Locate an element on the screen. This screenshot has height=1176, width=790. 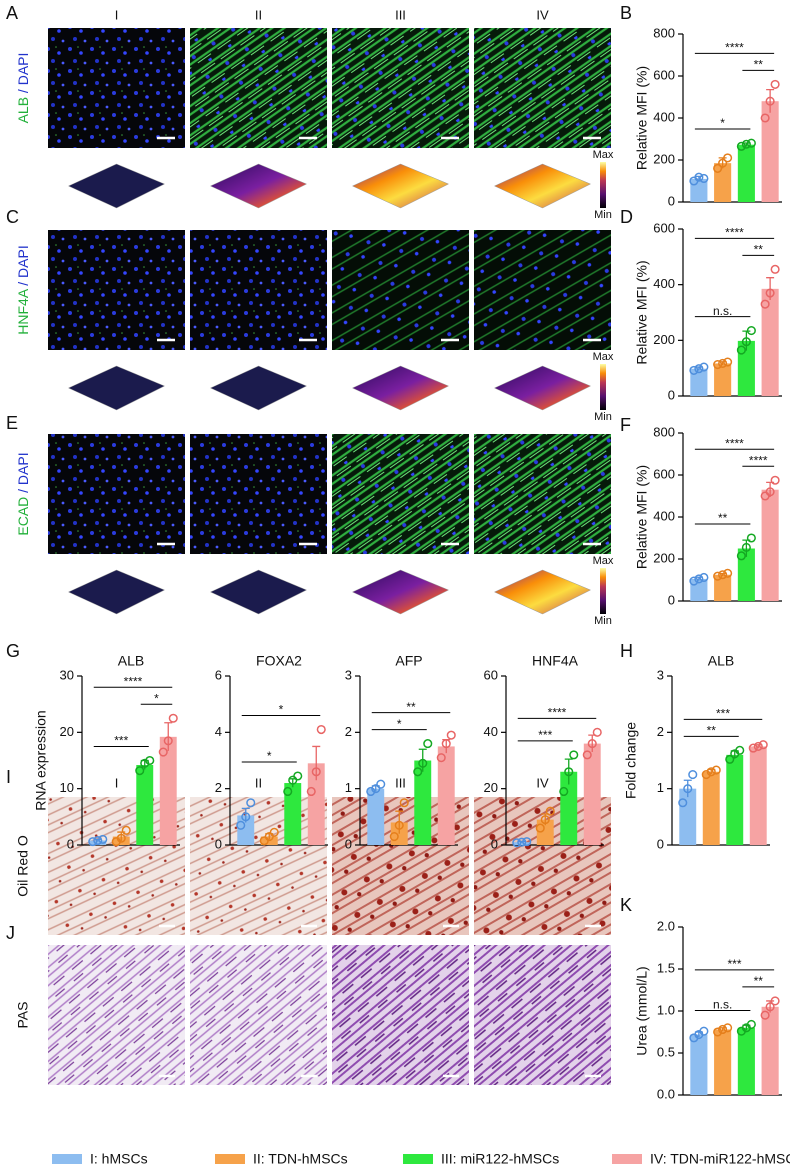
column-label: III is located at coordinates (400, 14).